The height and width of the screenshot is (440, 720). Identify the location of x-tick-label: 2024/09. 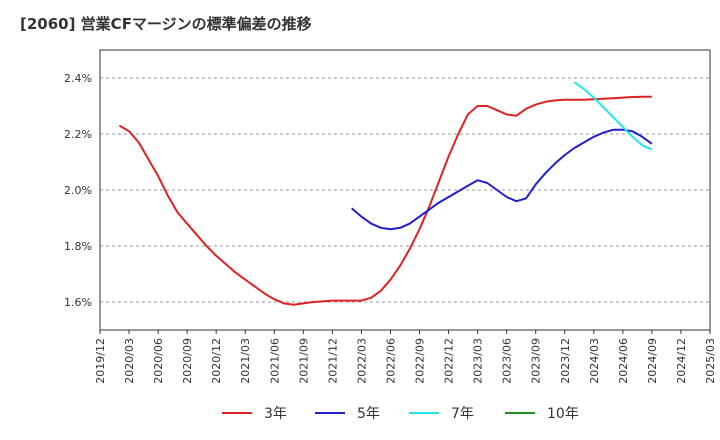
(652, 361).